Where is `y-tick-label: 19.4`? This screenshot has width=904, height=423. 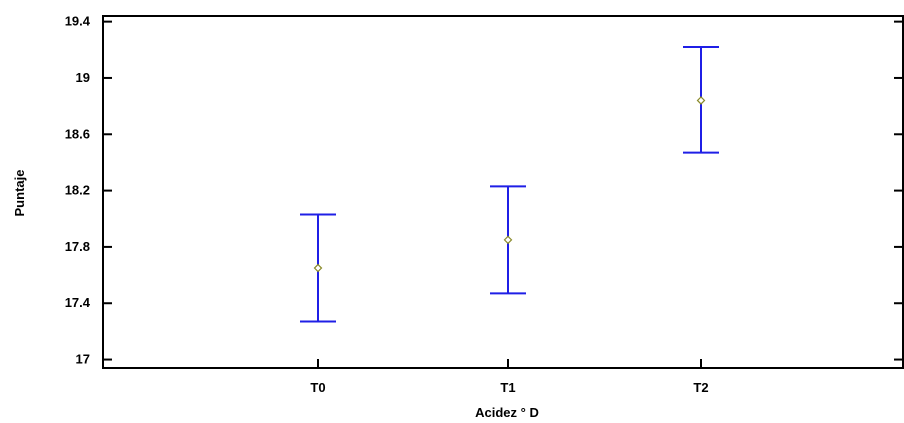
y-tick-label: 19.4 is located at coordinates (78, 21).